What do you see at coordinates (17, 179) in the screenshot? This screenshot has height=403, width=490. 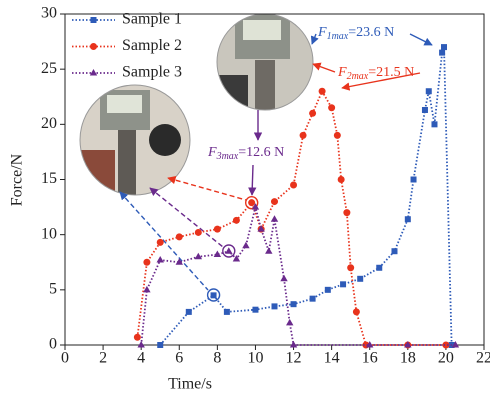 I see `y-axis-label: Force/N` at bounding box center [17, 179].